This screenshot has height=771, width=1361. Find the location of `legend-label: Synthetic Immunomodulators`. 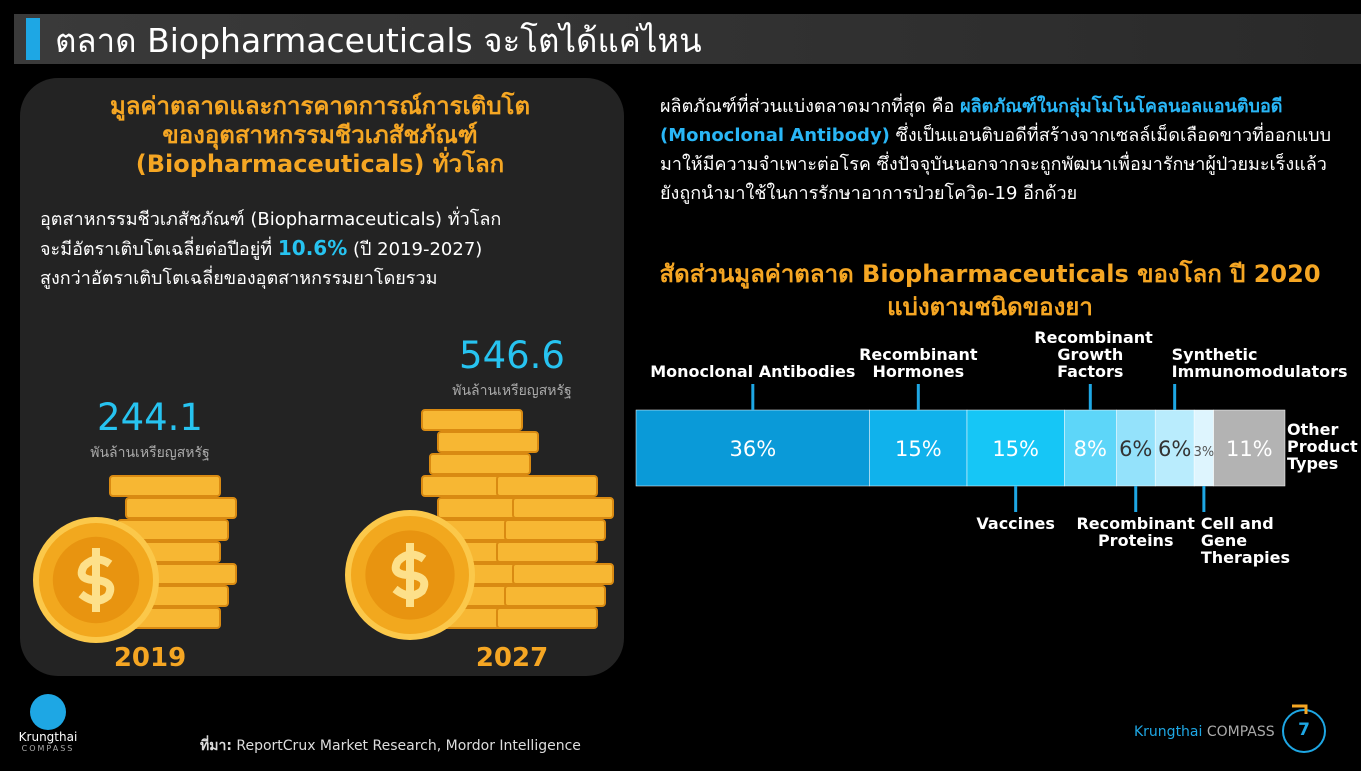

legend-label: Synthetic Immunomodulators is located at coordinates (1259, 363).